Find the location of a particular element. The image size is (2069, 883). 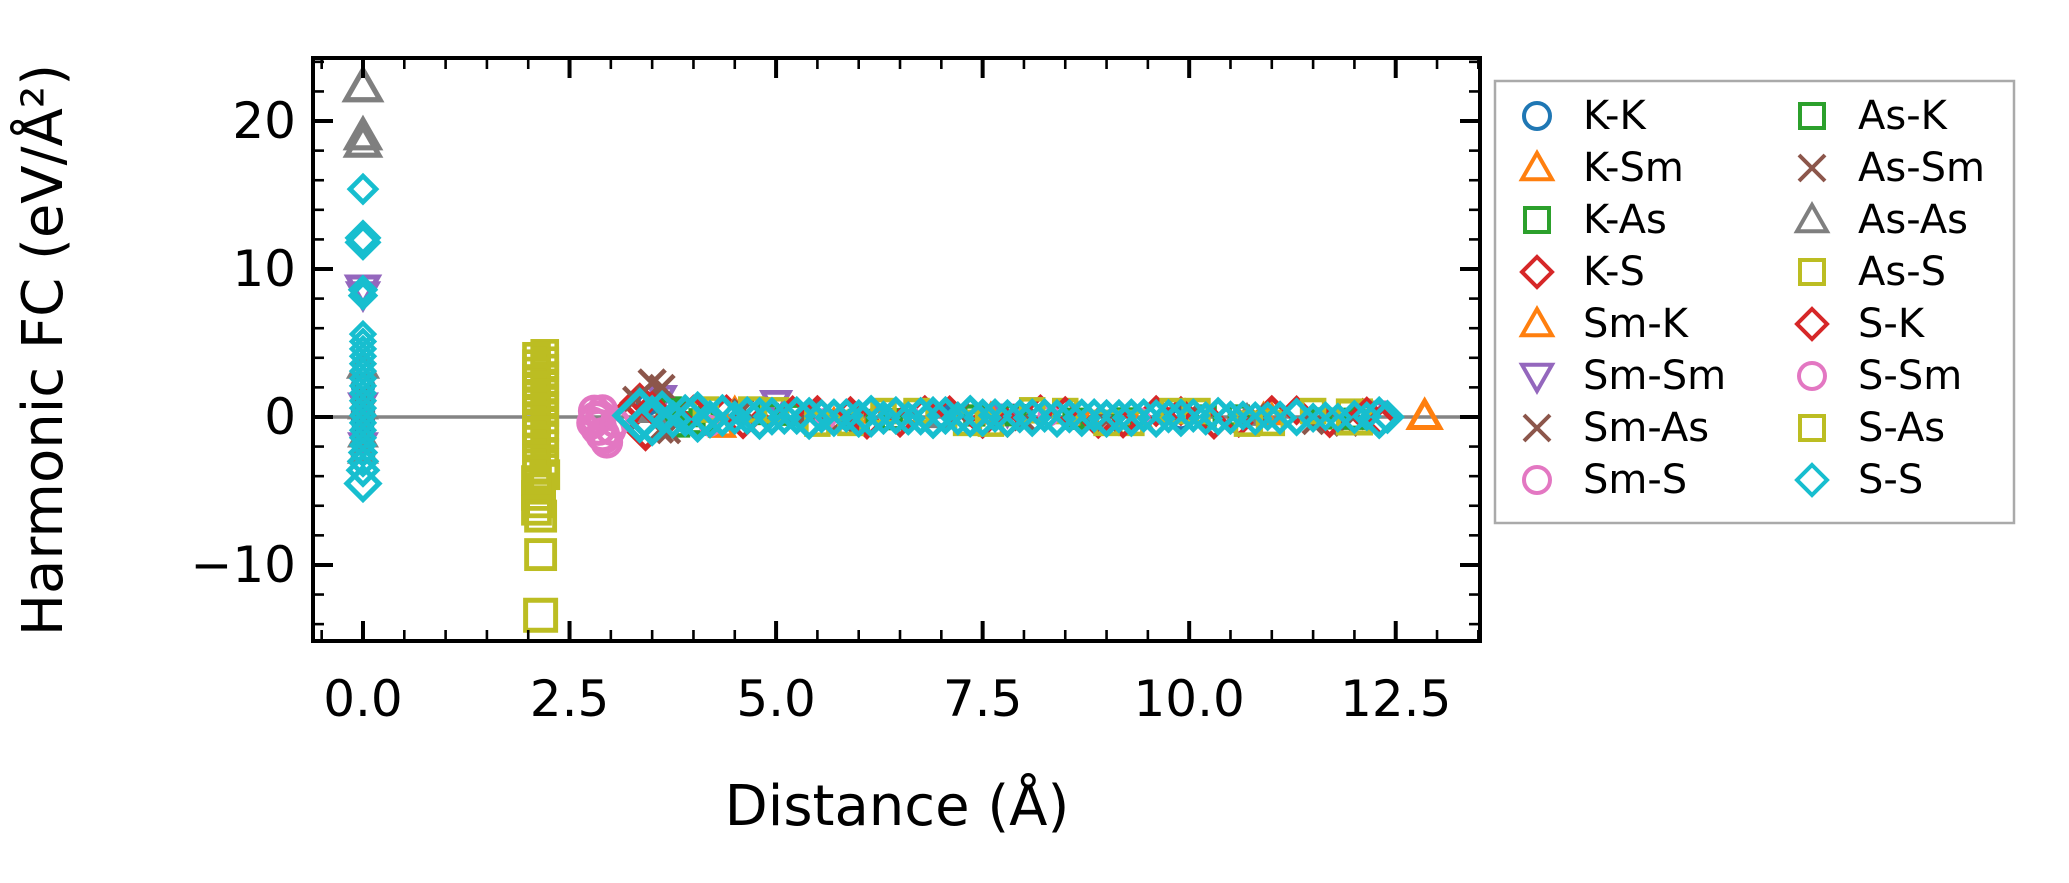

legend-label: As-Sm is located at coordinates (1921, 168).